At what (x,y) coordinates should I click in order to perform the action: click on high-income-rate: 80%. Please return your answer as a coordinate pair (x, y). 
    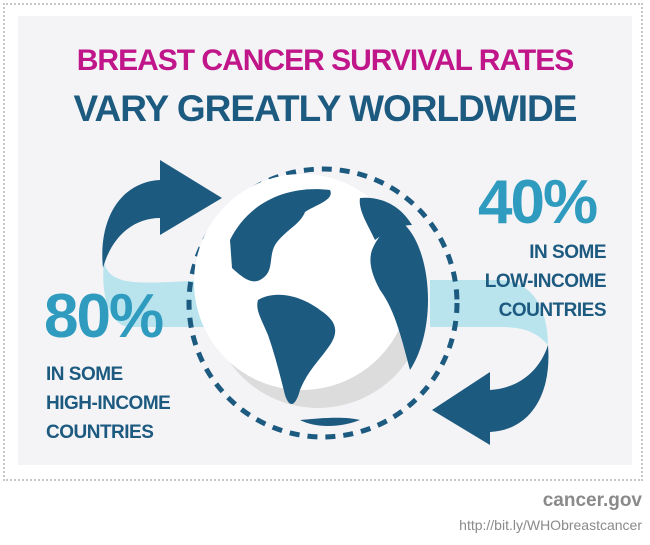
    Looking at the image, I should click on (104, 316).